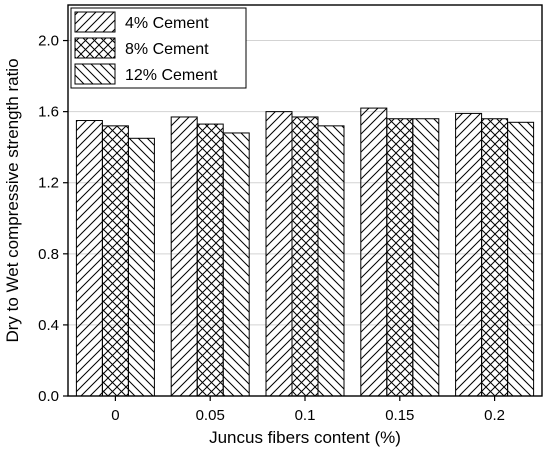 The image size is (550, 453). Describe the element at coordinates (495, 257) in the screenshot. I see `bar-8-cement-x0.2` at that location.